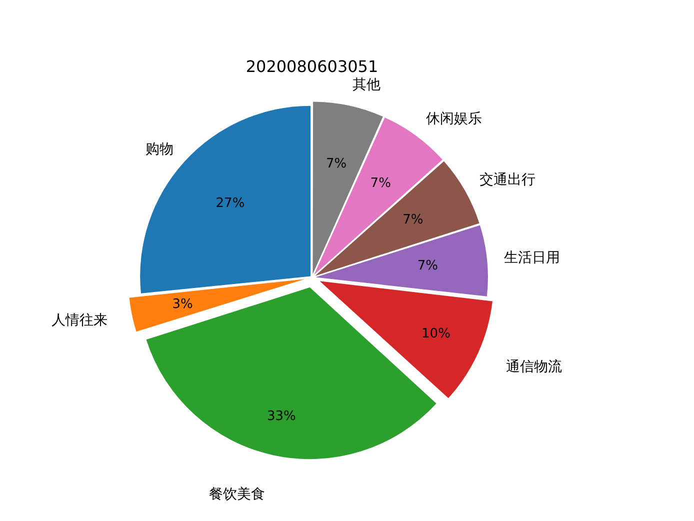 Image resolution: width=694 pixels, height=521 pixels. I want to click on slice-label: 其他, so click(366, 85).